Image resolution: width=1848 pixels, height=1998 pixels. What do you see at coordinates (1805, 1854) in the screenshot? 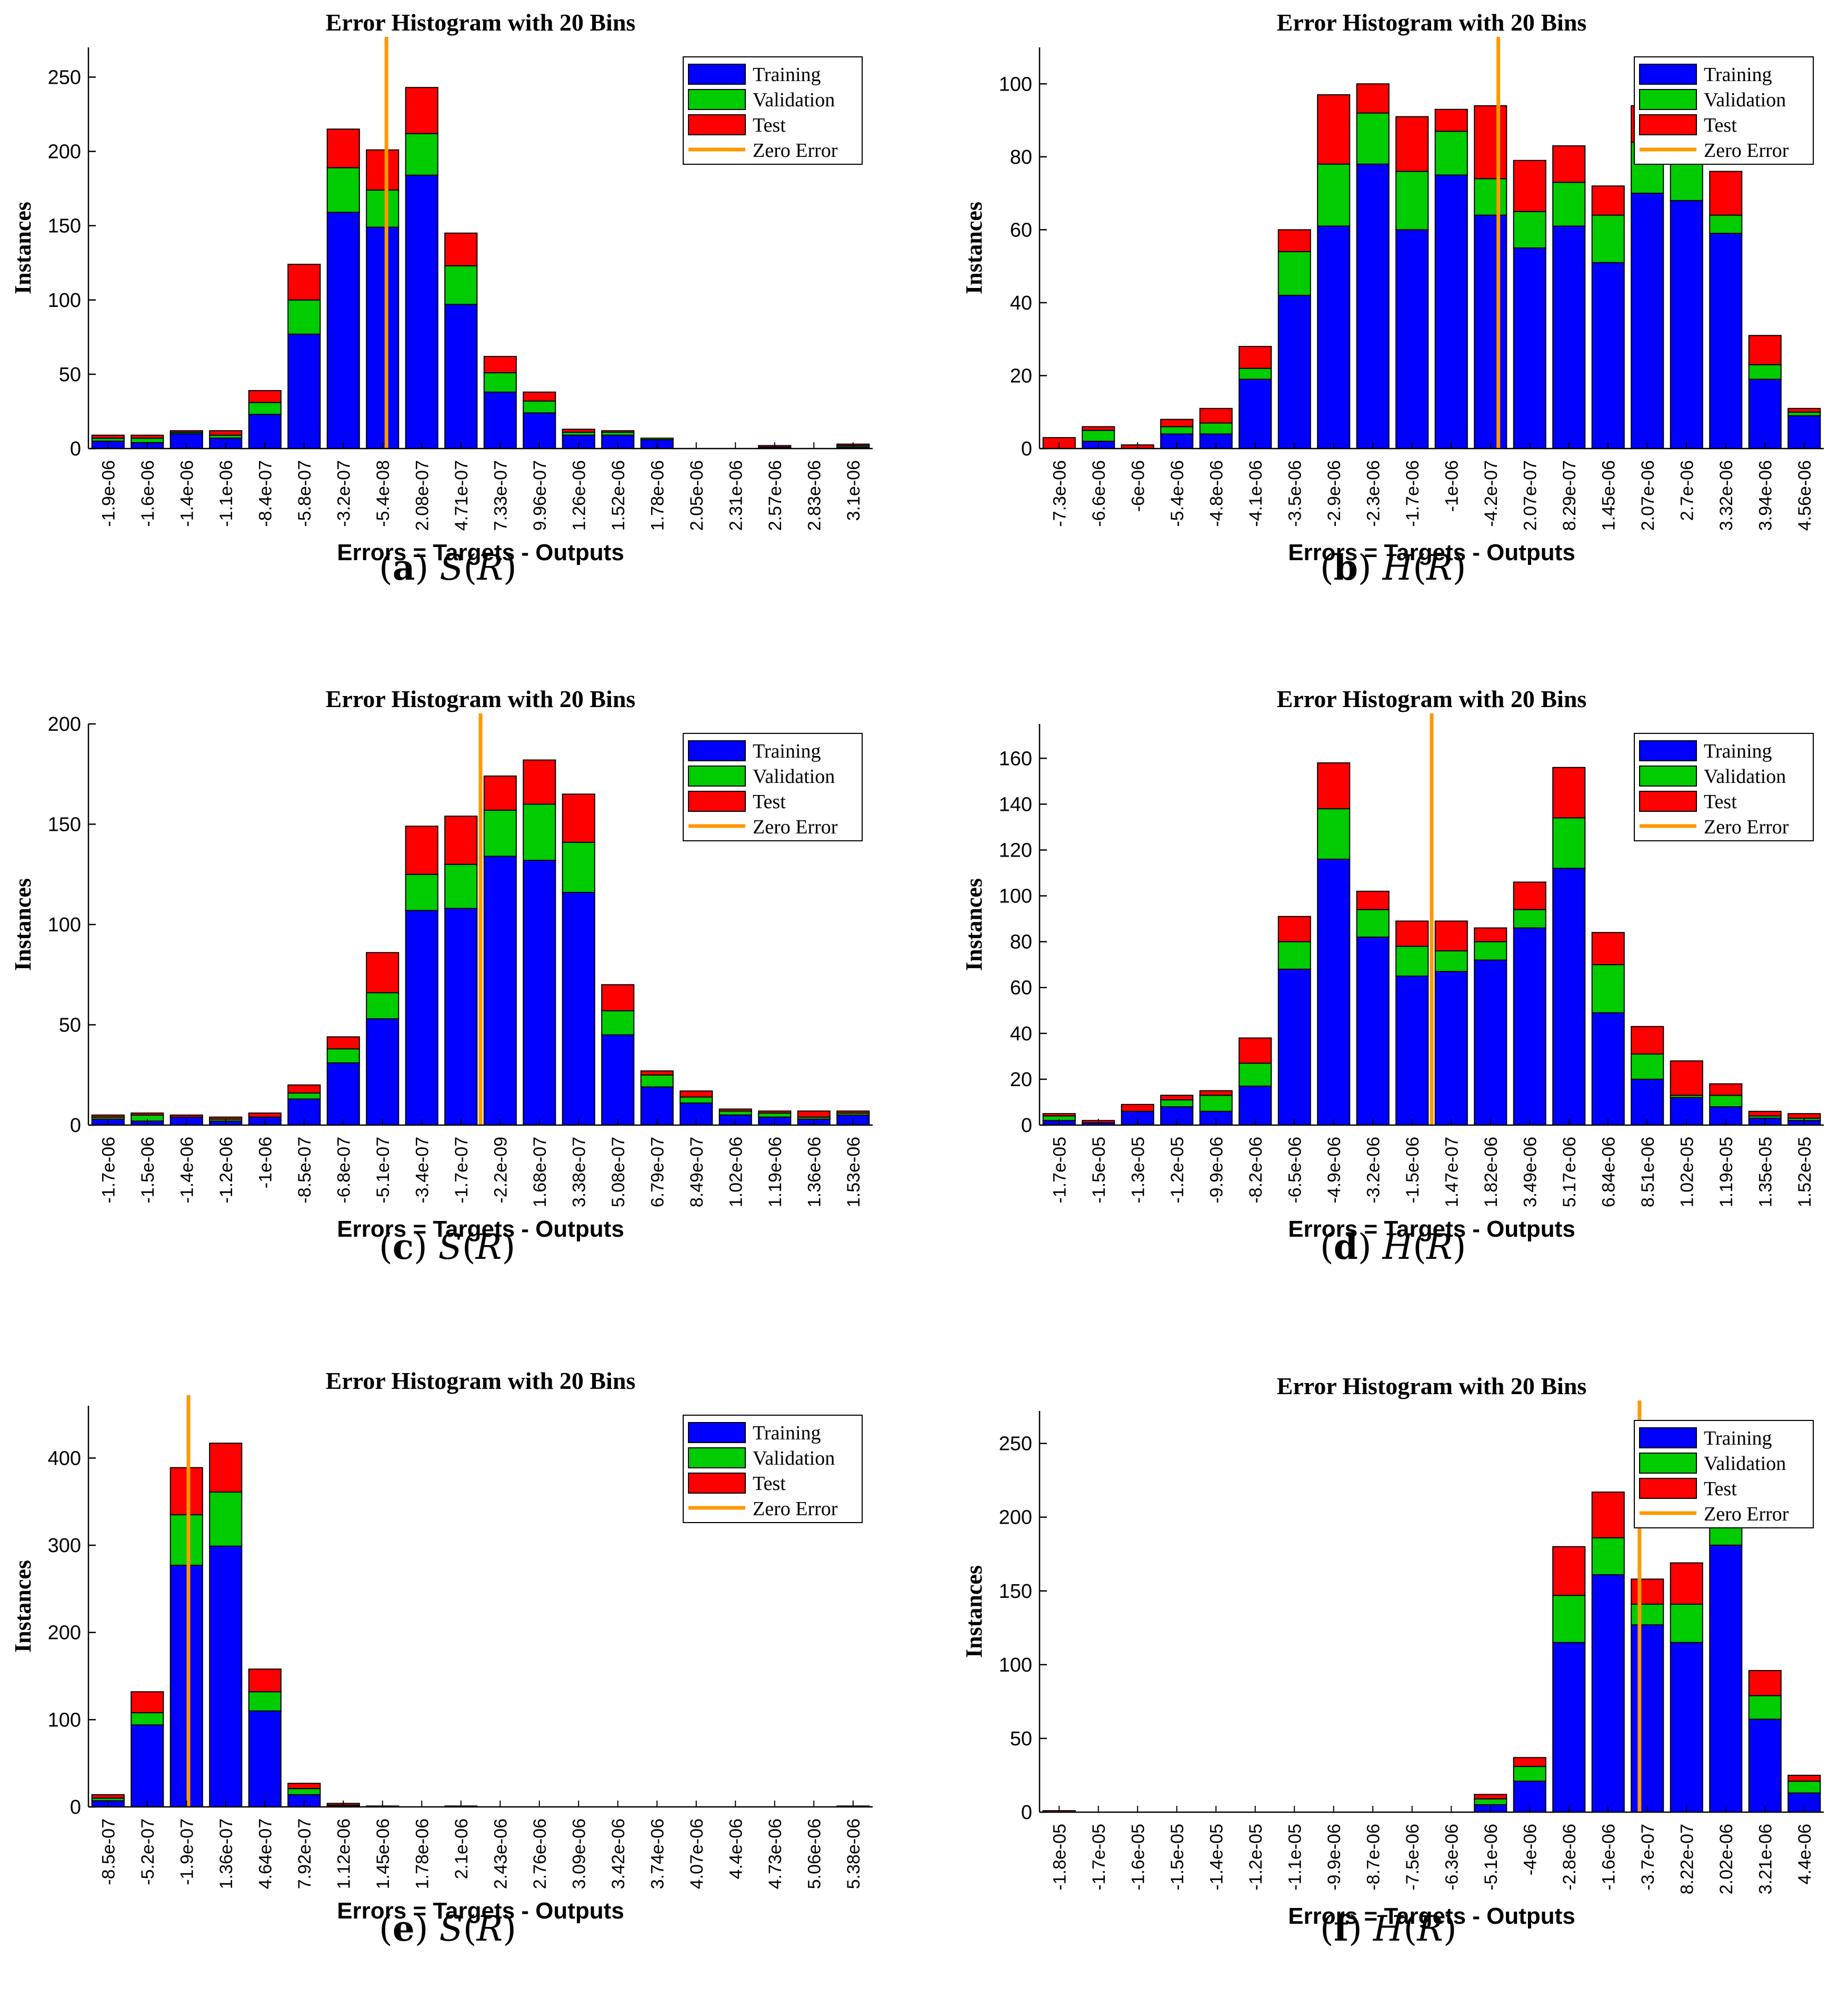
I see `x-tick-label: 4.4e-06` at bounding box center [1805, 1854].